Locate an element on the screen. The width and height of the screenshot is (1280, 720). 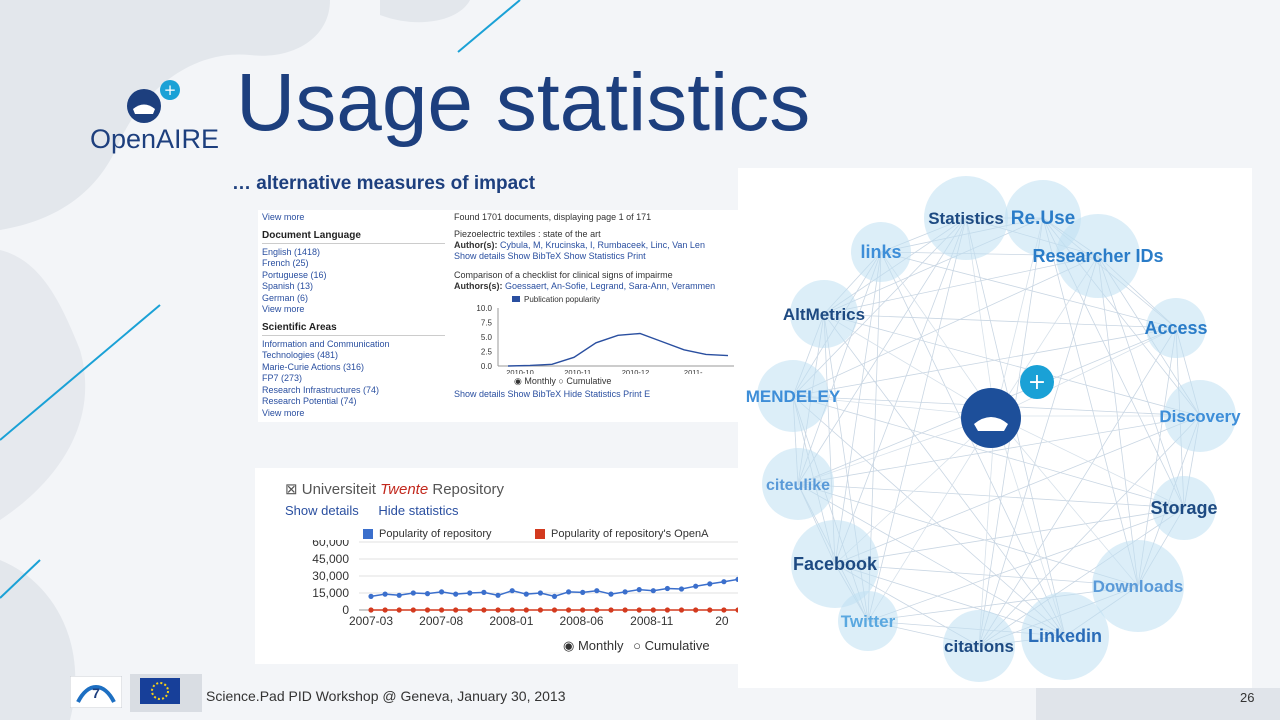
facet-item: Research Infrastructures (74) is located at coordinates (321, 389).